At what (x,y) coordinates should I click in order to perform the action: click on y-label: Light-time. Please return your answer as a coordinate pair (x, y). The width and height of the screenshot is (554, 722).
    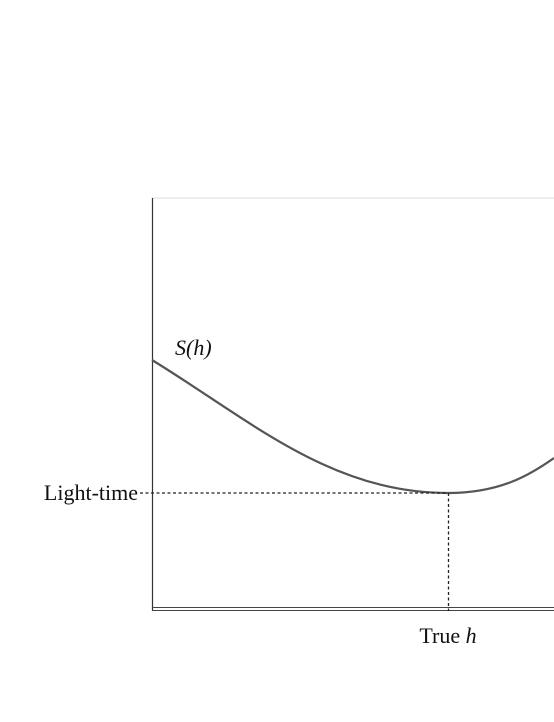
    Looking at the image, I should click on (91, 492).